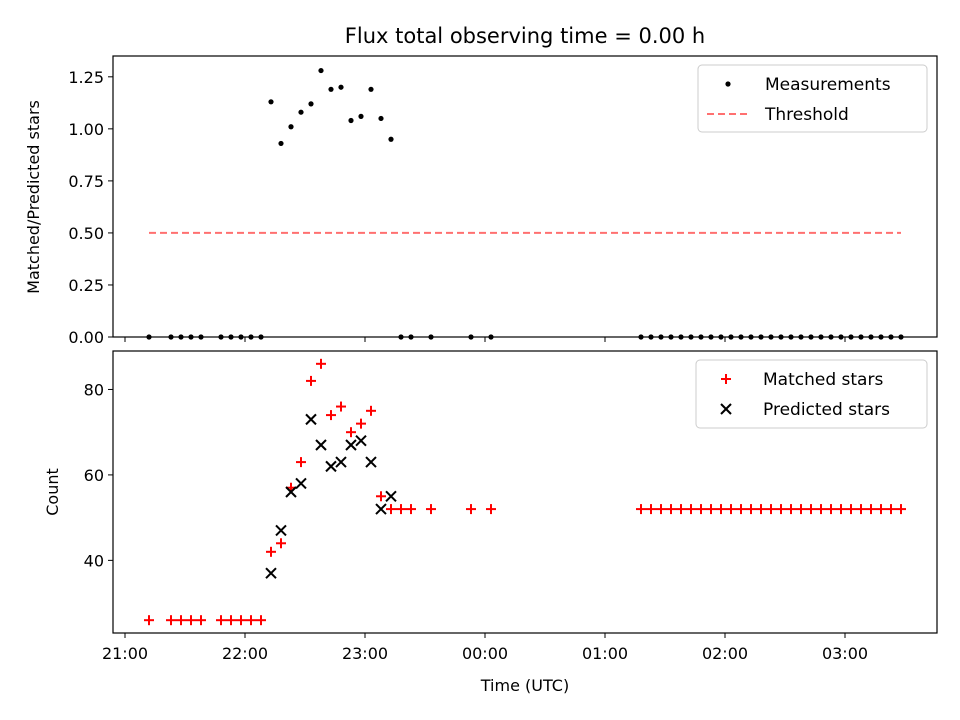 This screenshot has height=720, width=960. I want to click on legend-matched-label: Matched stars, so click(823, 380).